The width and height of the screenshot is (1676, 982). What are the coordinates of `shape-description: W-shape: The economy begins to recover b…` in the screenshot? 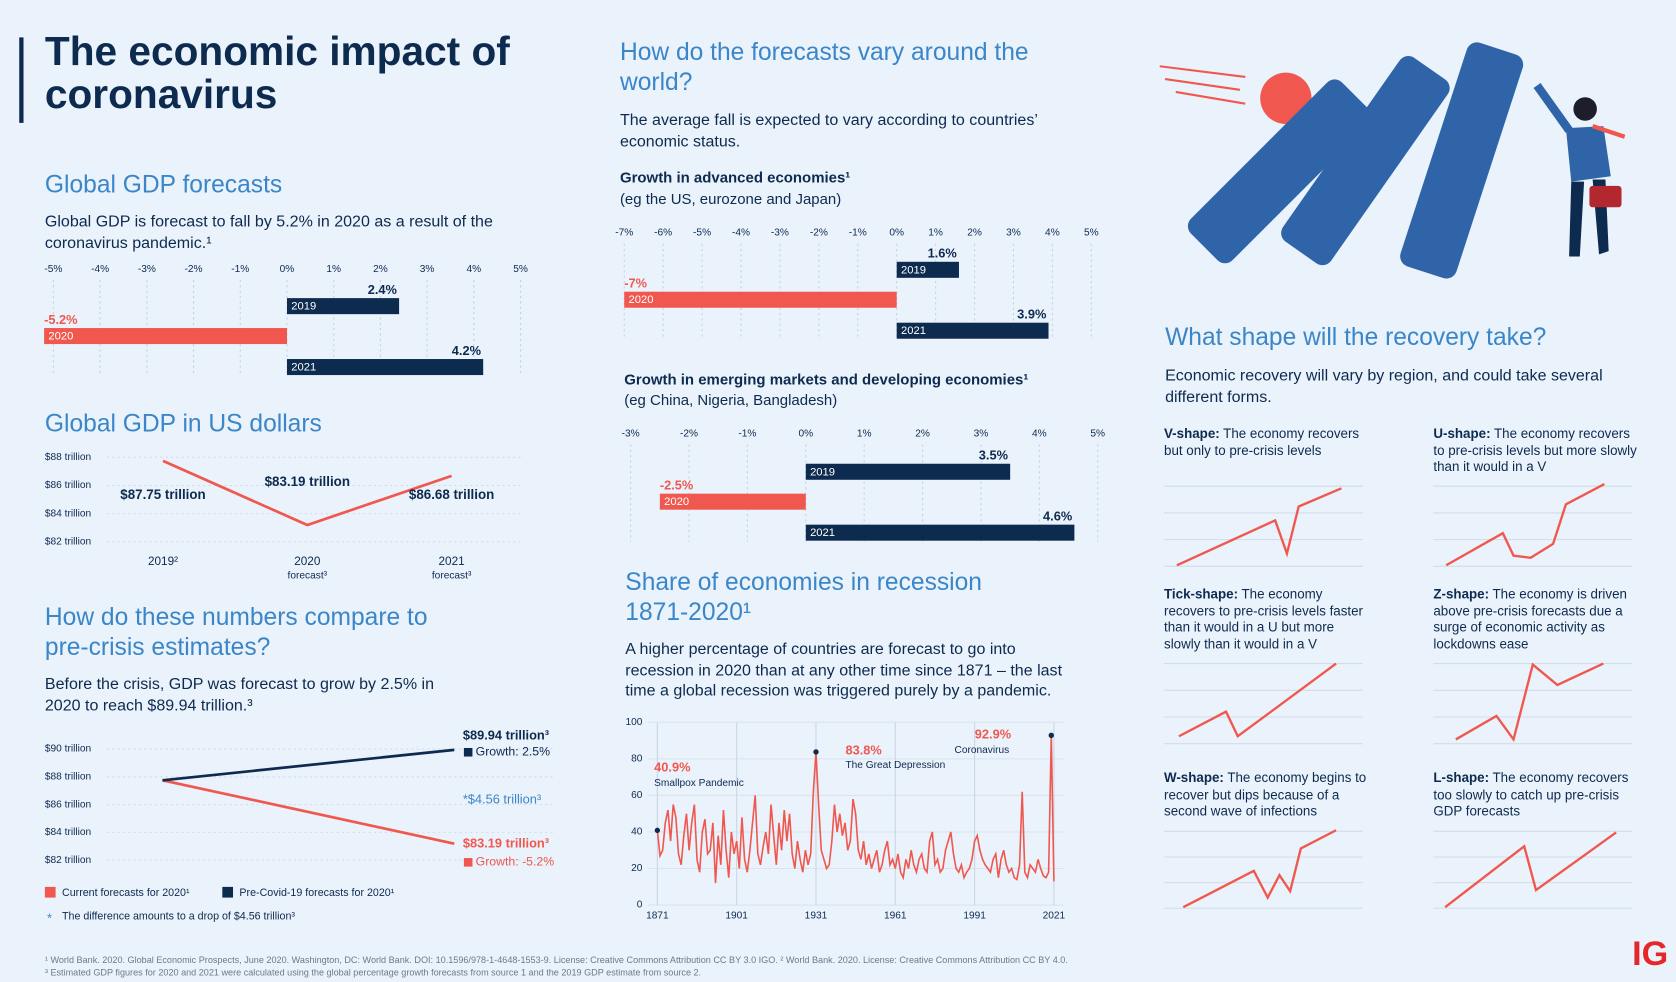 It's located at (1268, 795).